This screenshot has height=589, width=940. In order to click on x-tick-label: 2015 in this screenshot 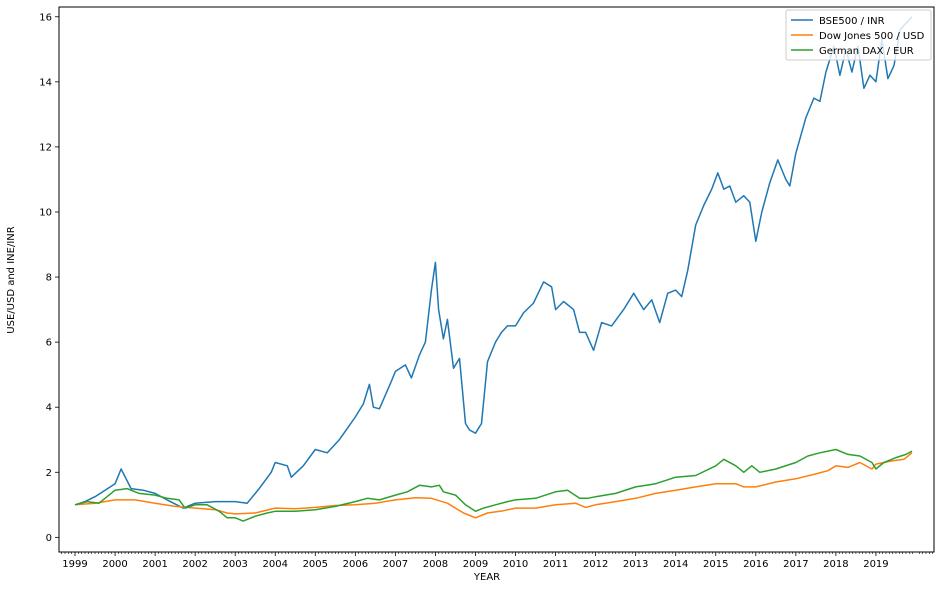, I will do `click(715, 564)`.